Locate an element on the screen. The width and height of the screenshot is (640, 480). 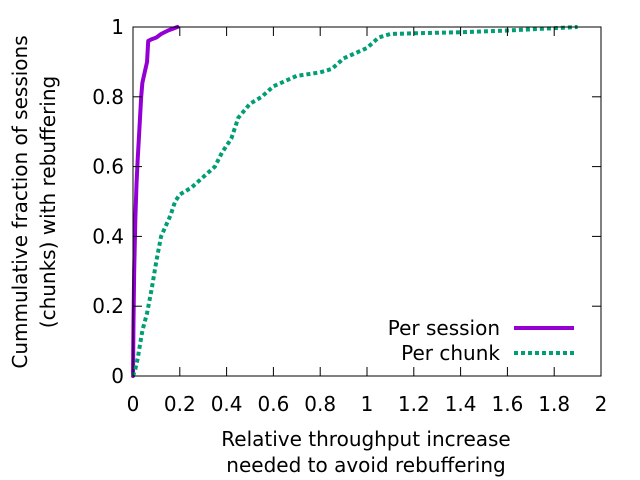
series-line-per-session is located at coordinates (155, 201).